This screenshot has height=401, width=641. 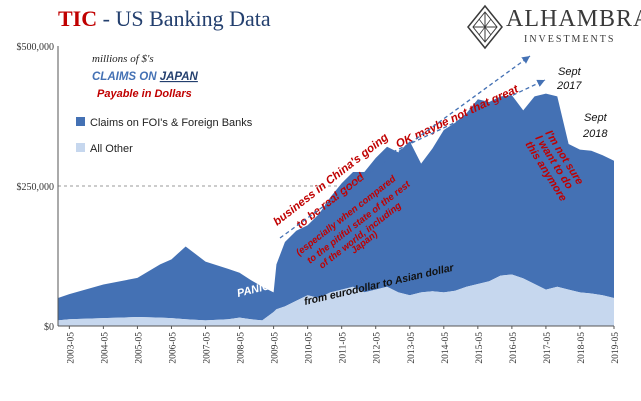 What do you see at coordinates (480, 348) in the screenshot?
I see `x-tick-label: 2015-05` at bounding box center [480, 348].